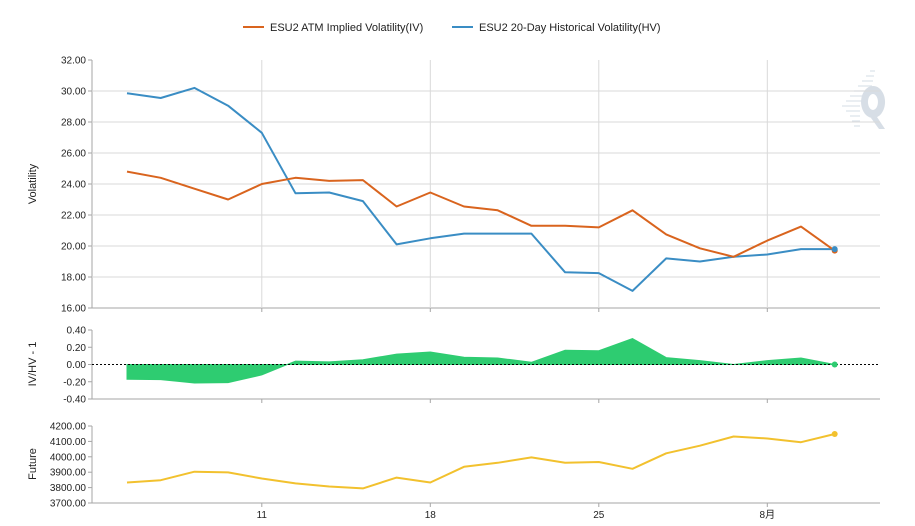  Describe the element at coordinates (262, 515) in the screenshot. I see `x-tick-label: 11` at that location.